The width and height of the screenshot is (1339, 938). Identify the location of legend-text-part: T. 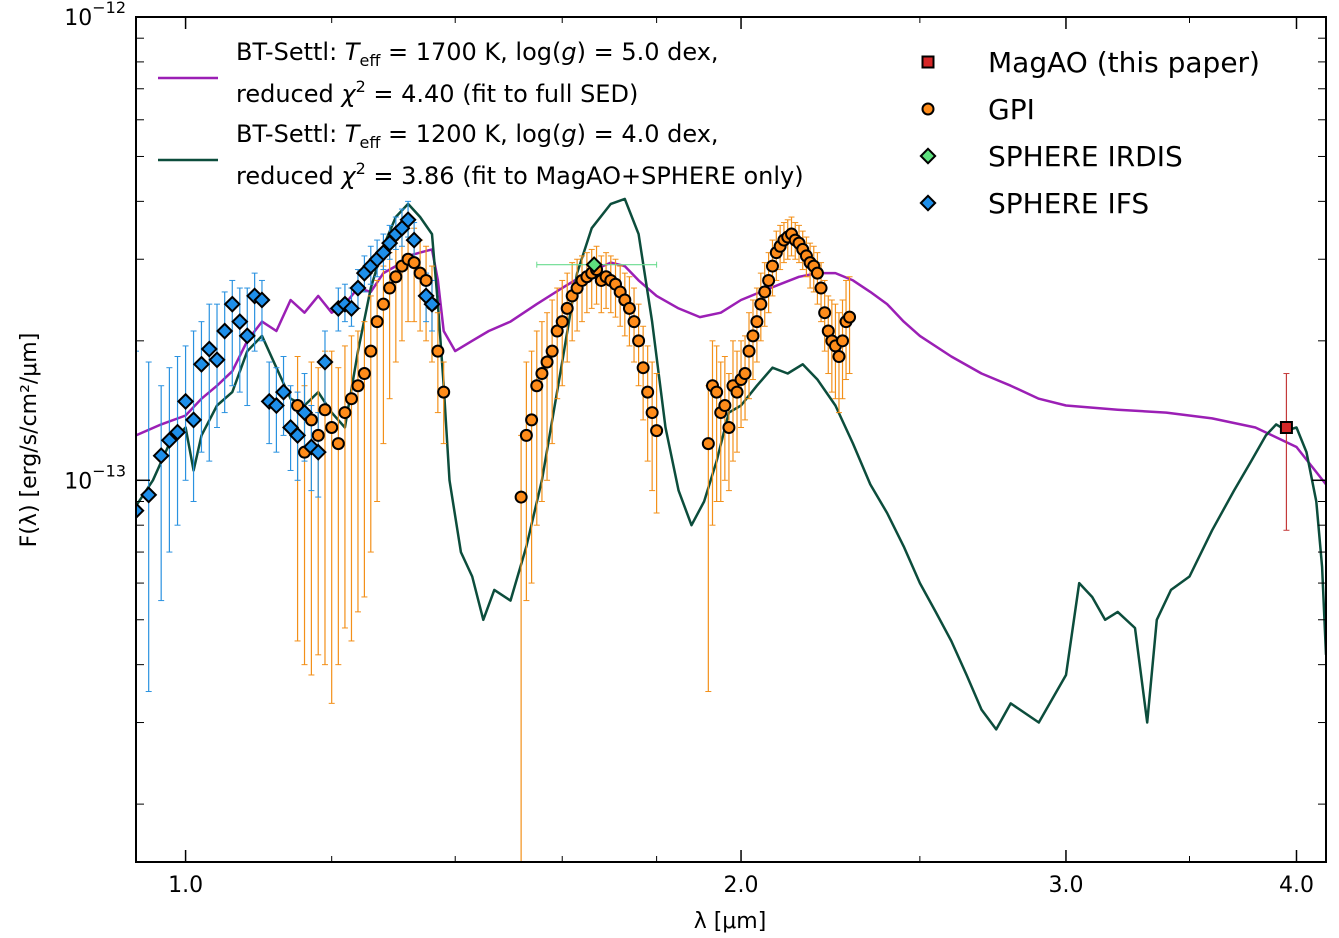
(353, 134).